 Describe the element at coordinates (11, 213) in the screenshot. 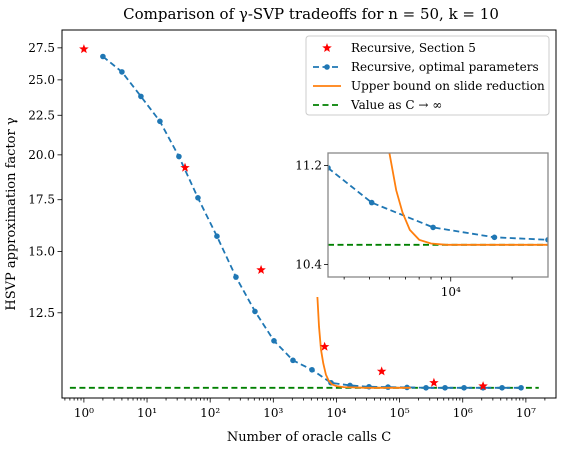

I see `y-axis-title: HSVP approximation factor γ` at that location.